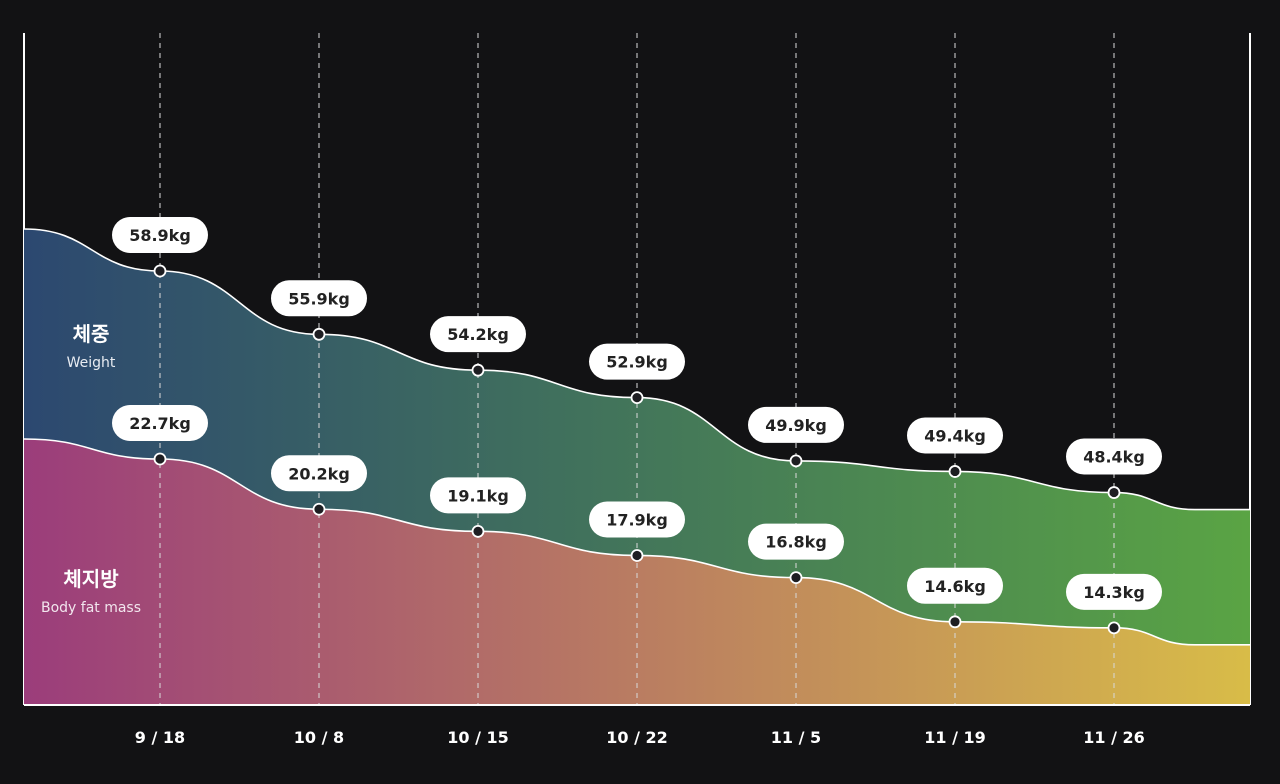 This screenshot has height=784, width=1280. Describe the element at coordinates (91, 579) in the screenshot. I see `fat-legend-label: 체지방` at that location.